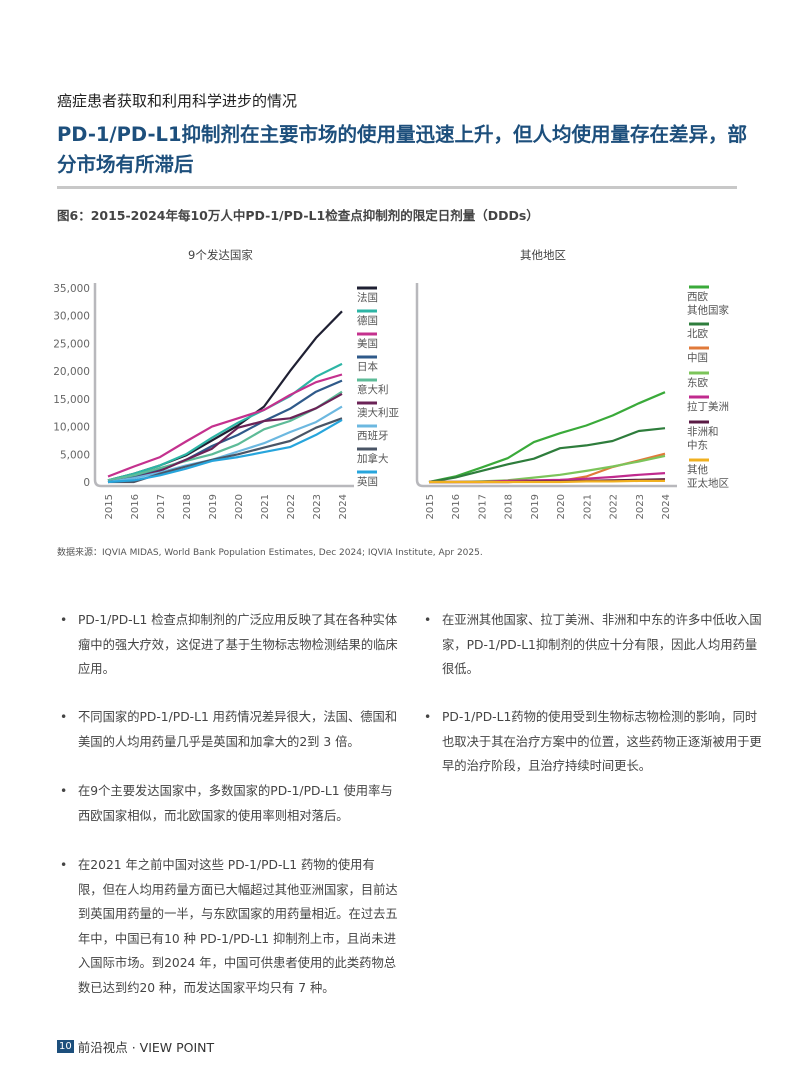 This screenshot has height=1078, width=794. Describe the element at coordinates (367, 481) in the screenshot. I see `legend-label: 英国` at that location.